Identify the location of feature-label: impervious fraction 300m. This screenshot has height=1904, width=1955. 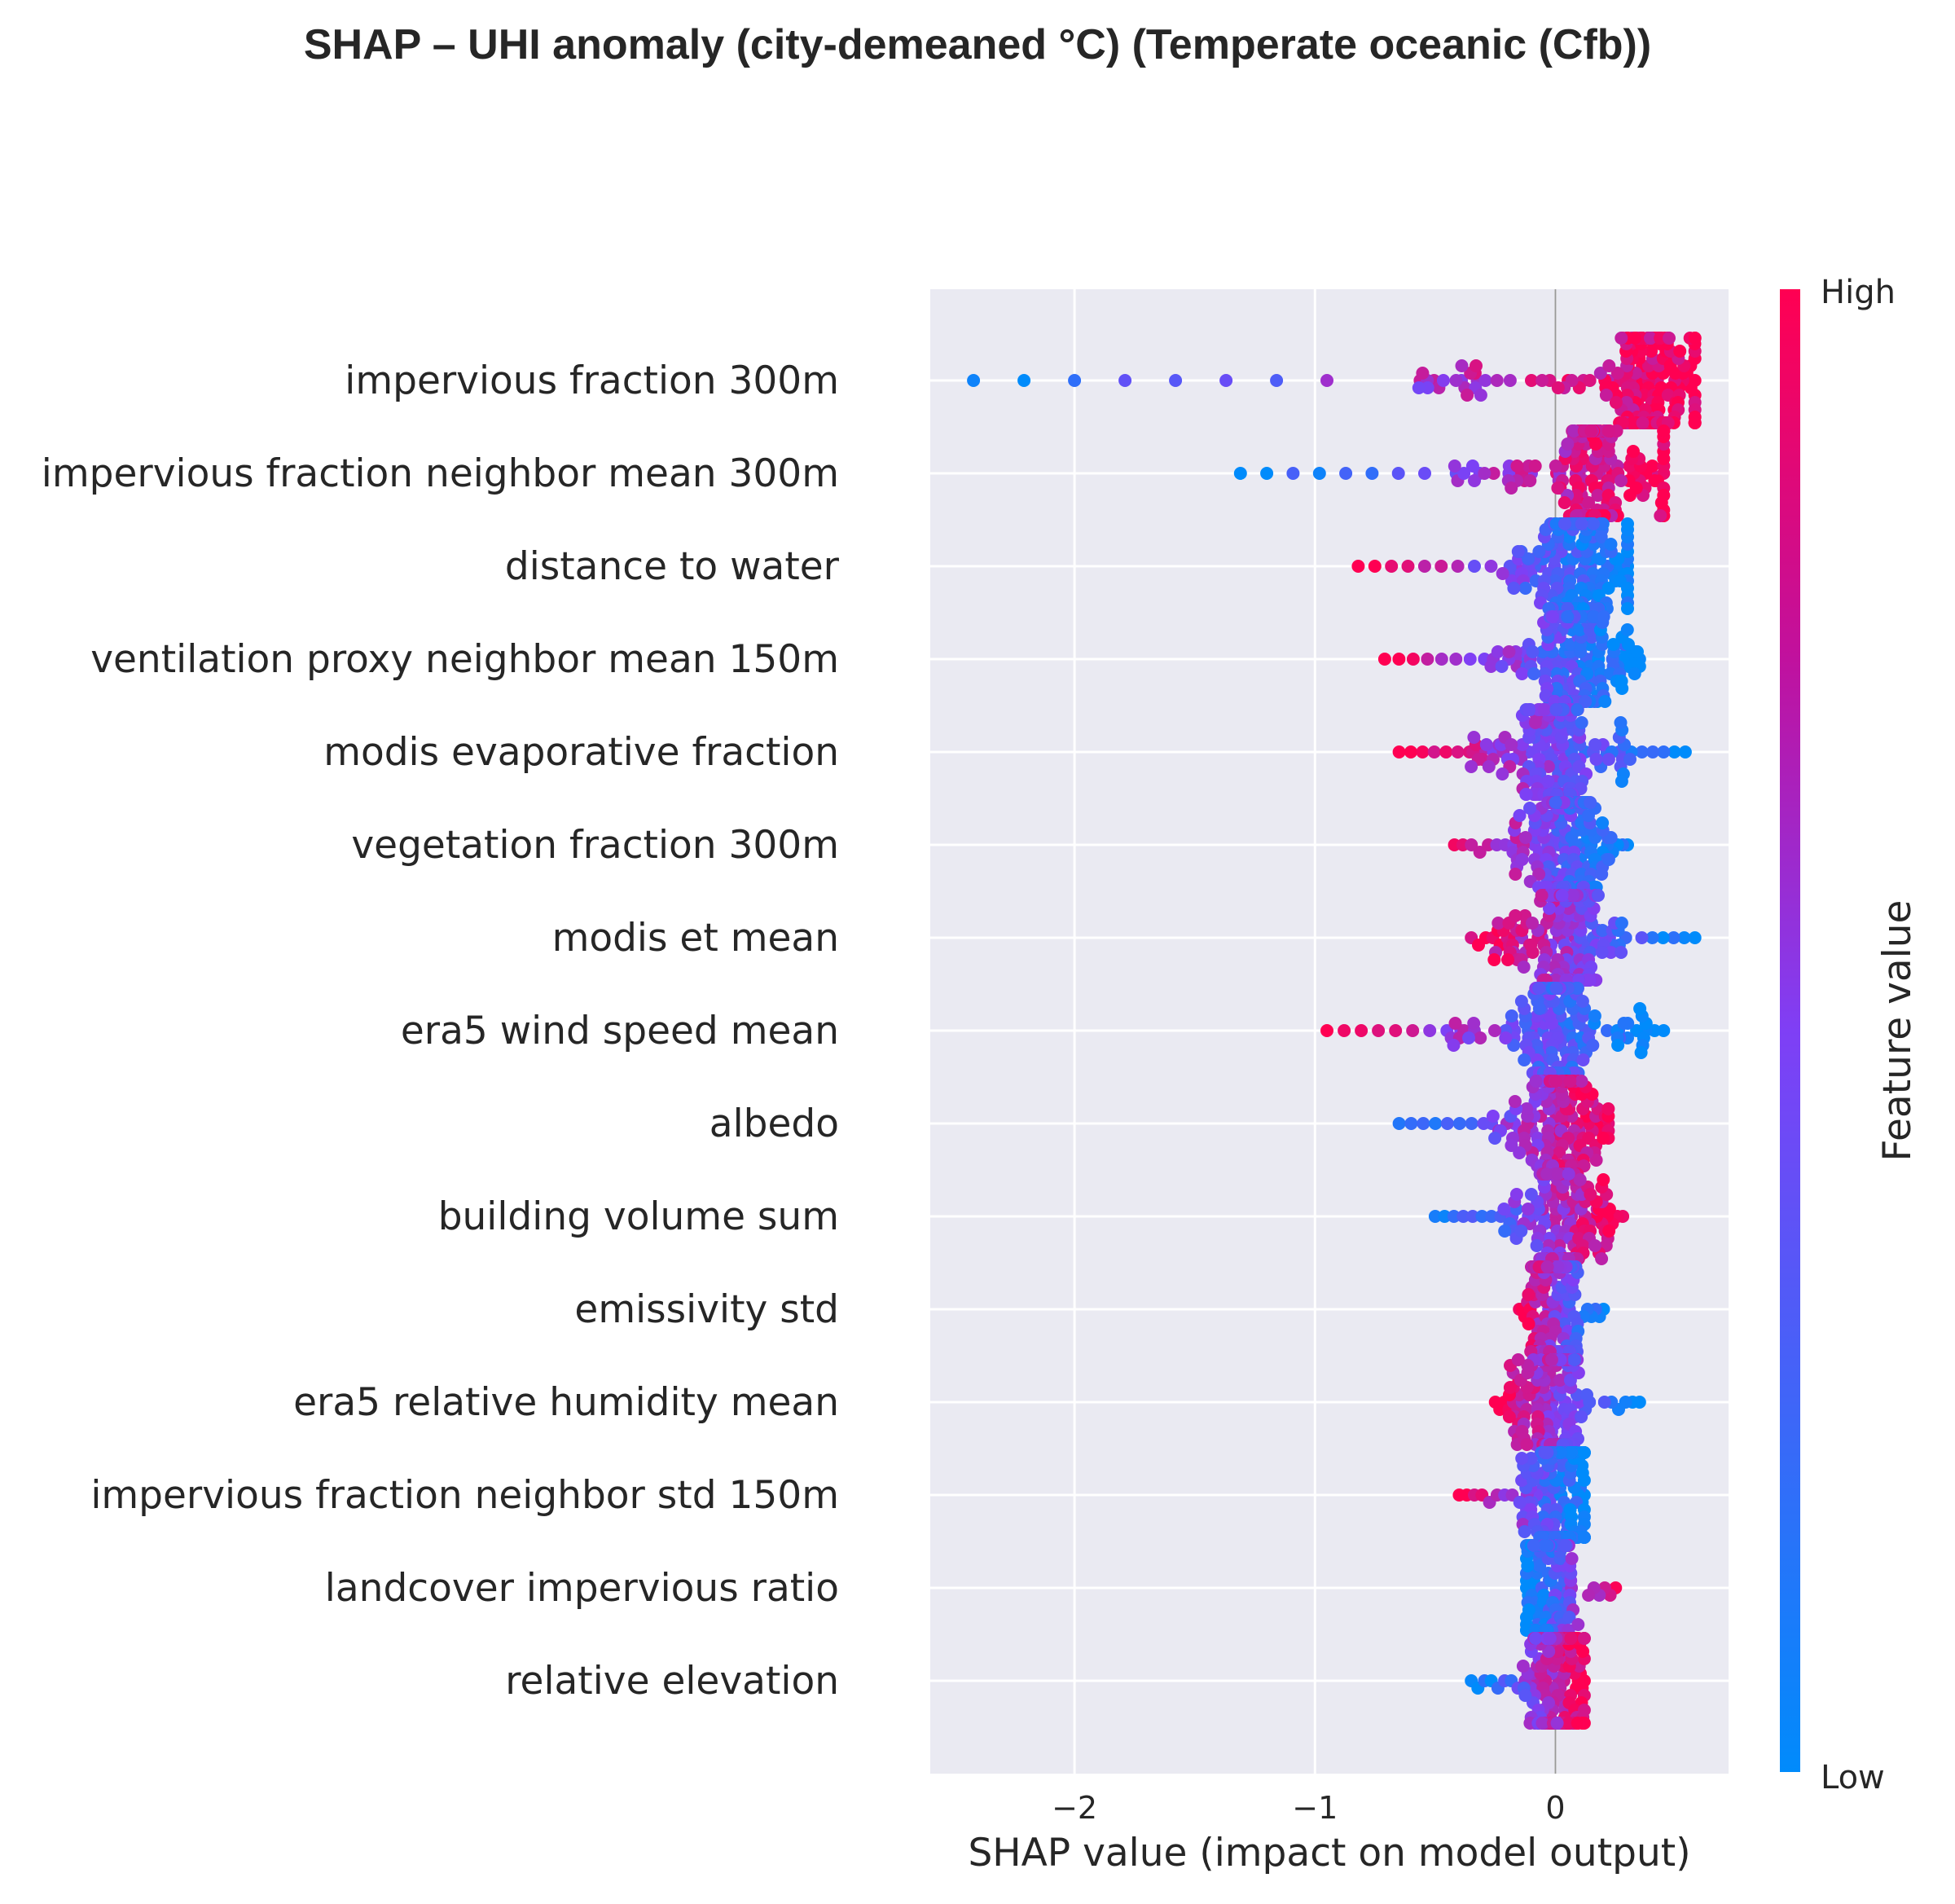
(592, 380).